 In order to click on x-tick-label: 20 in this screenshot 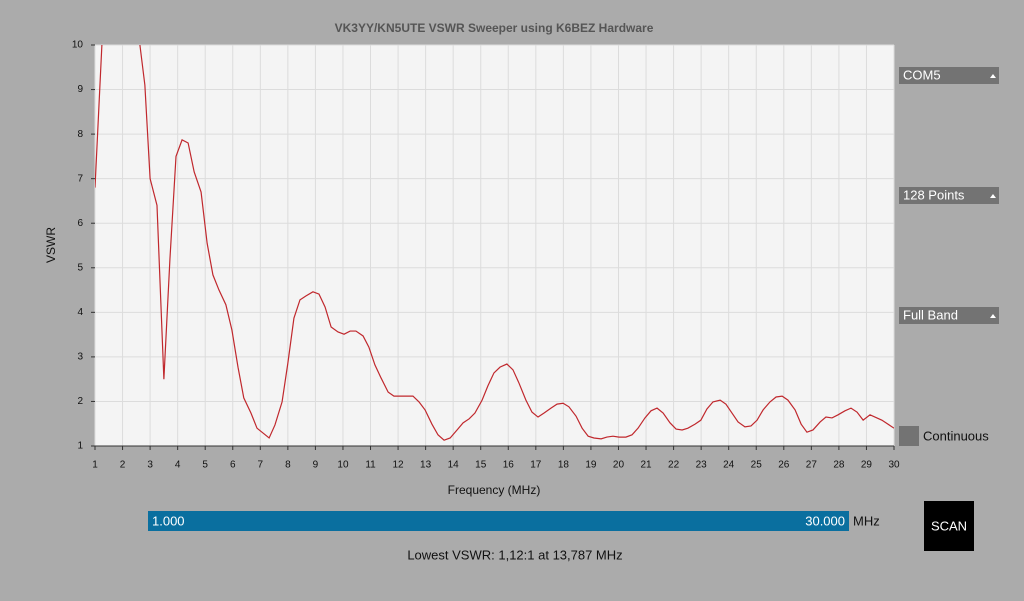, I will do `click(619, 465)`.